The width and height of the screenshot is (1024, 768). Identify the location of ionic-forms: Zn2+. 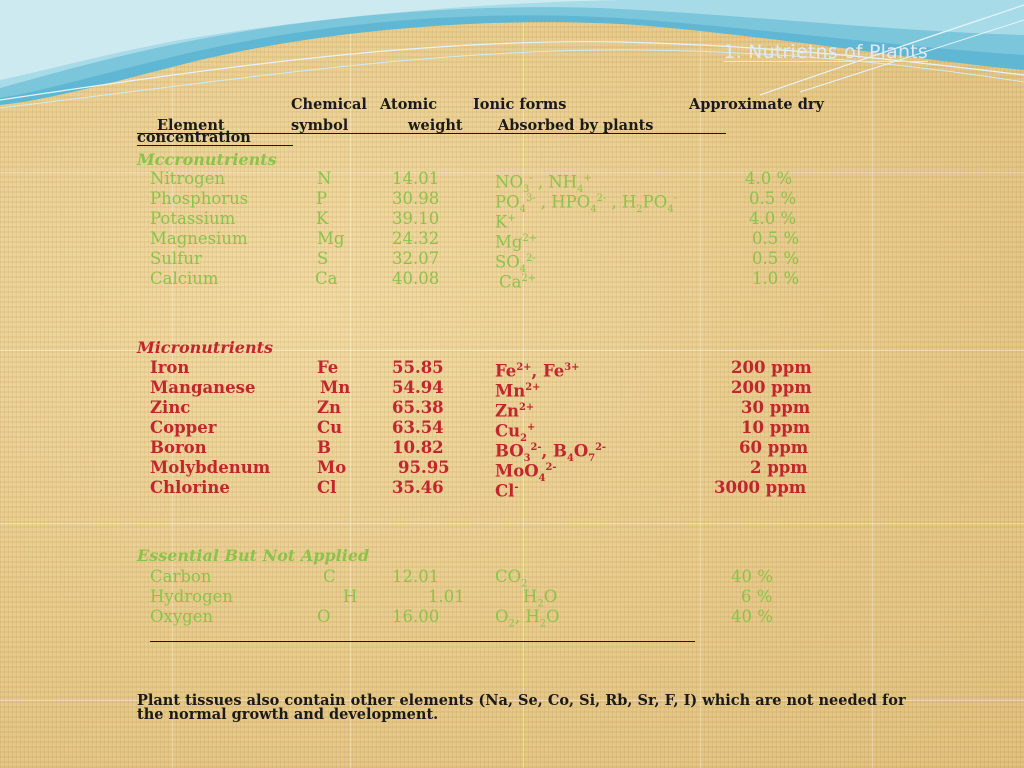
(515, 411).